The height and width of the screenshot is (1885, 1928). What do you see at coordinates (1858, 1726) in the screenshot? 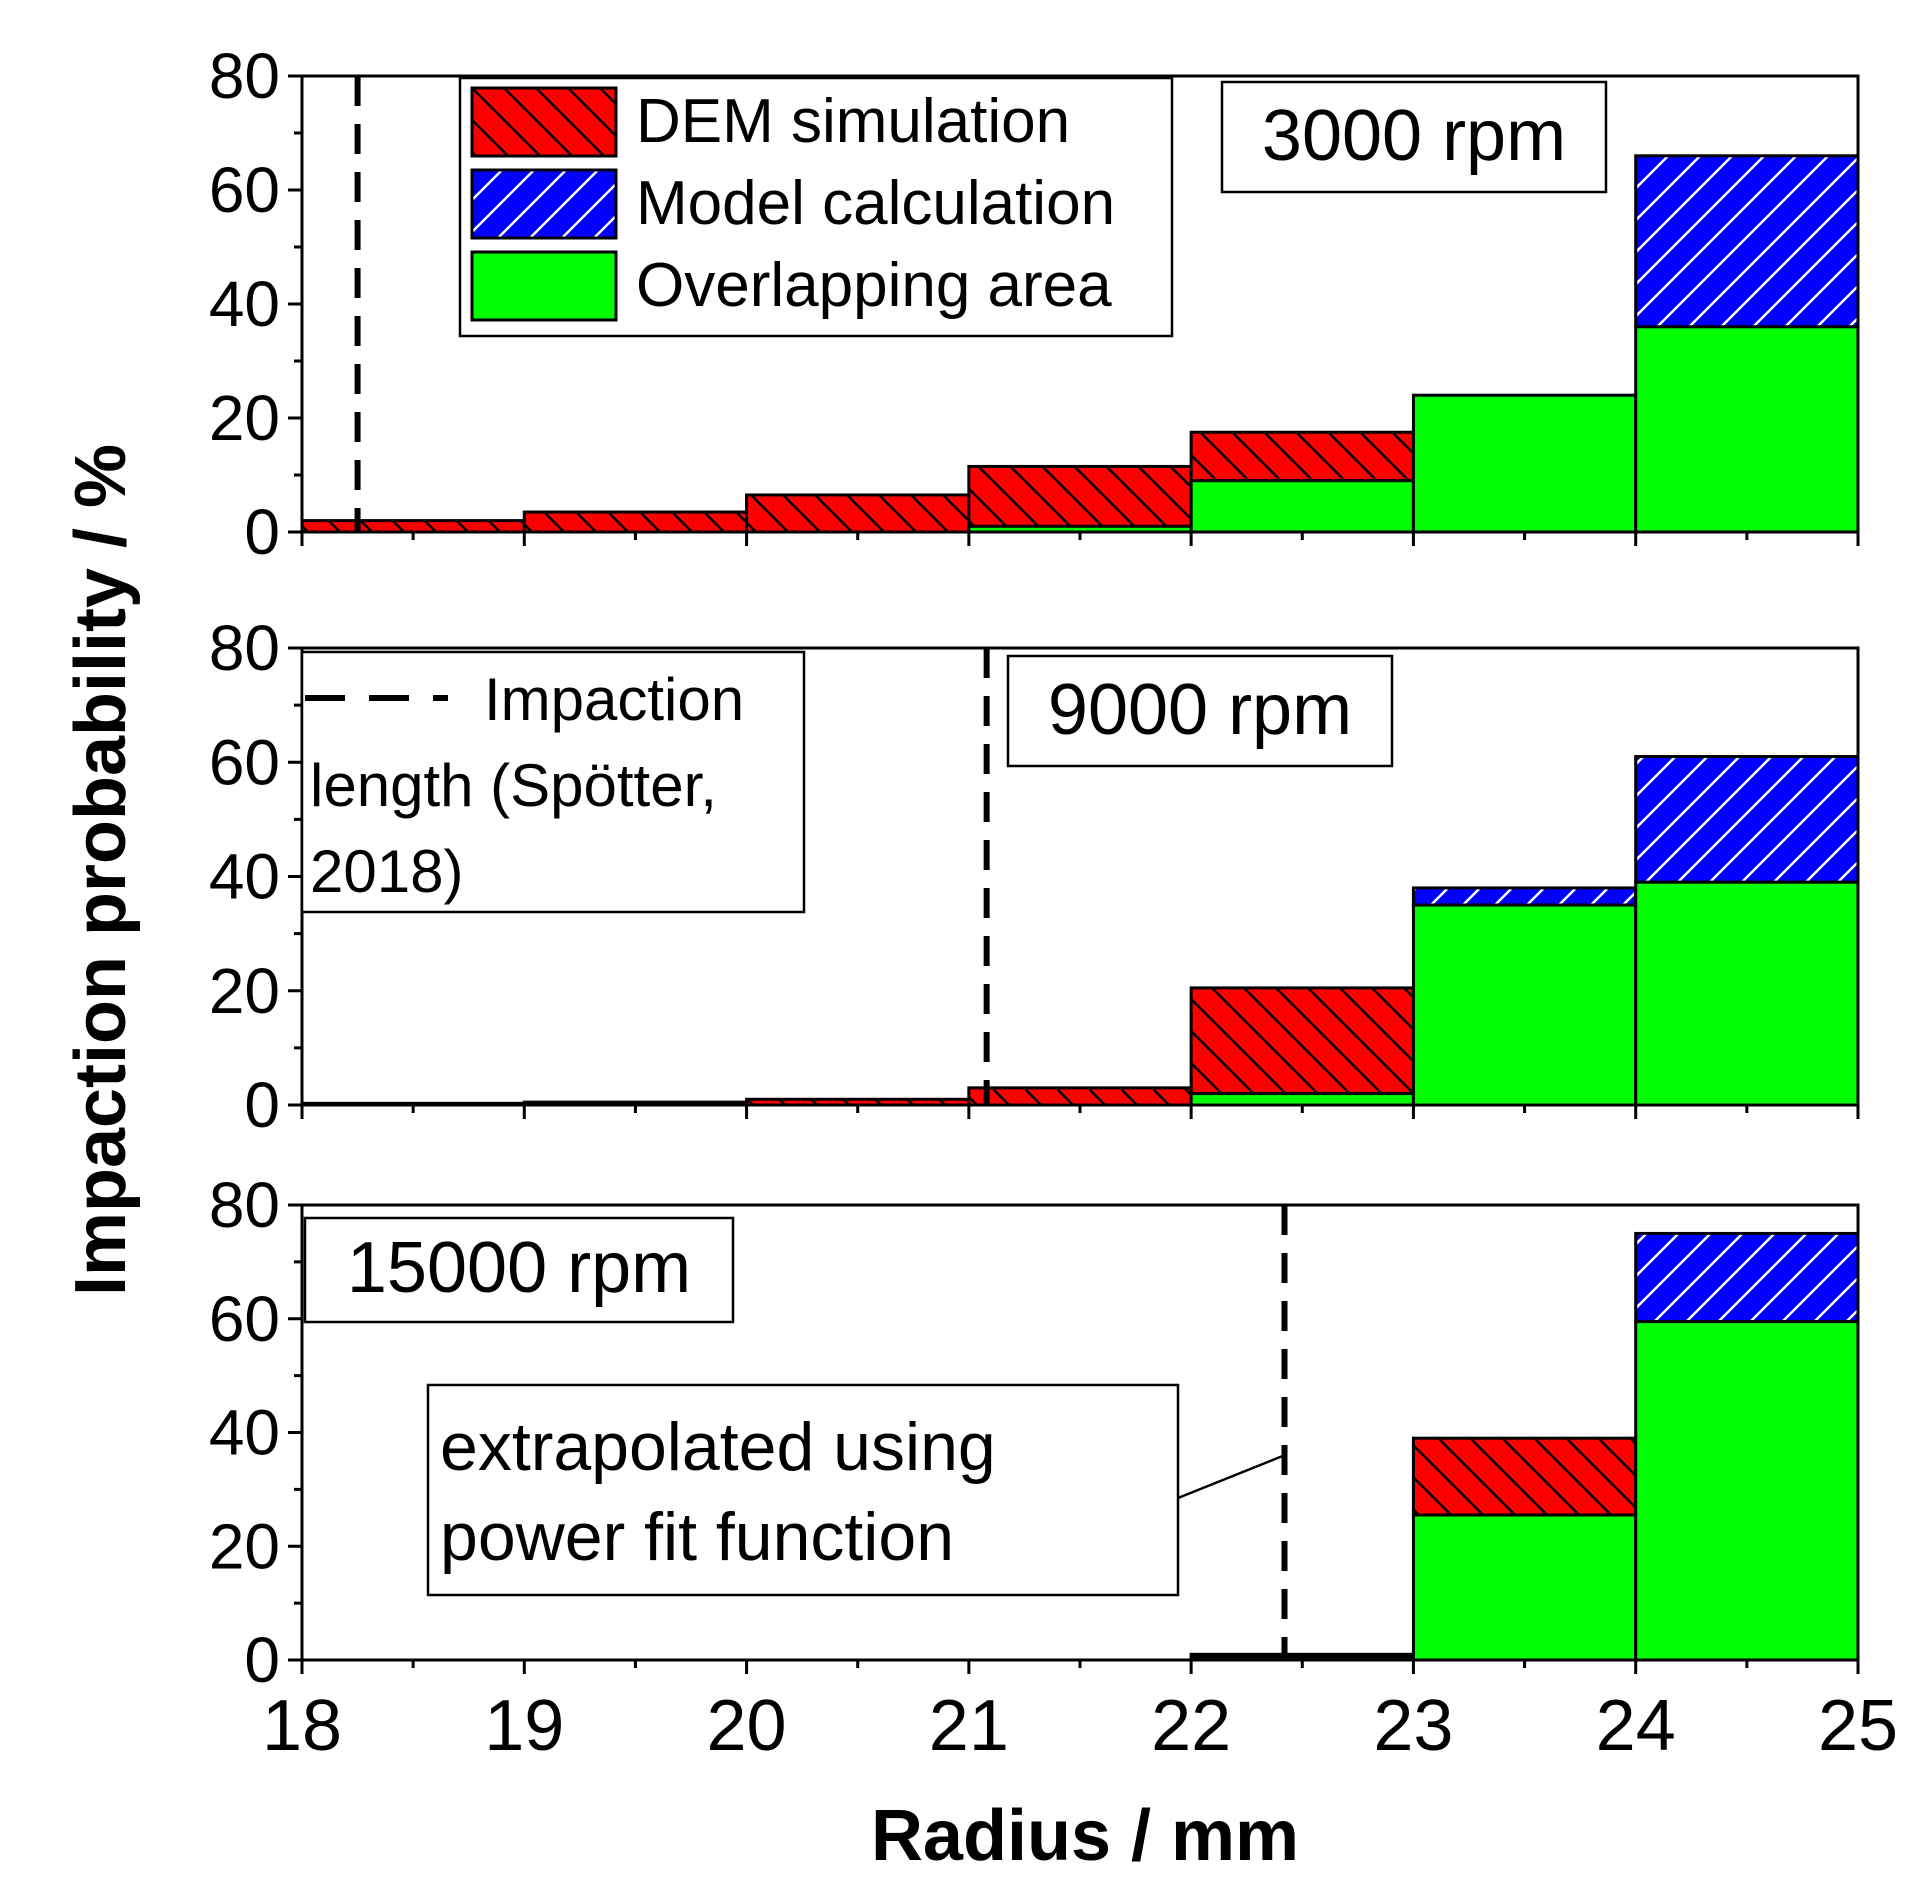
I see `x-tick-label: 25` at bounding box center [1858, 1726].